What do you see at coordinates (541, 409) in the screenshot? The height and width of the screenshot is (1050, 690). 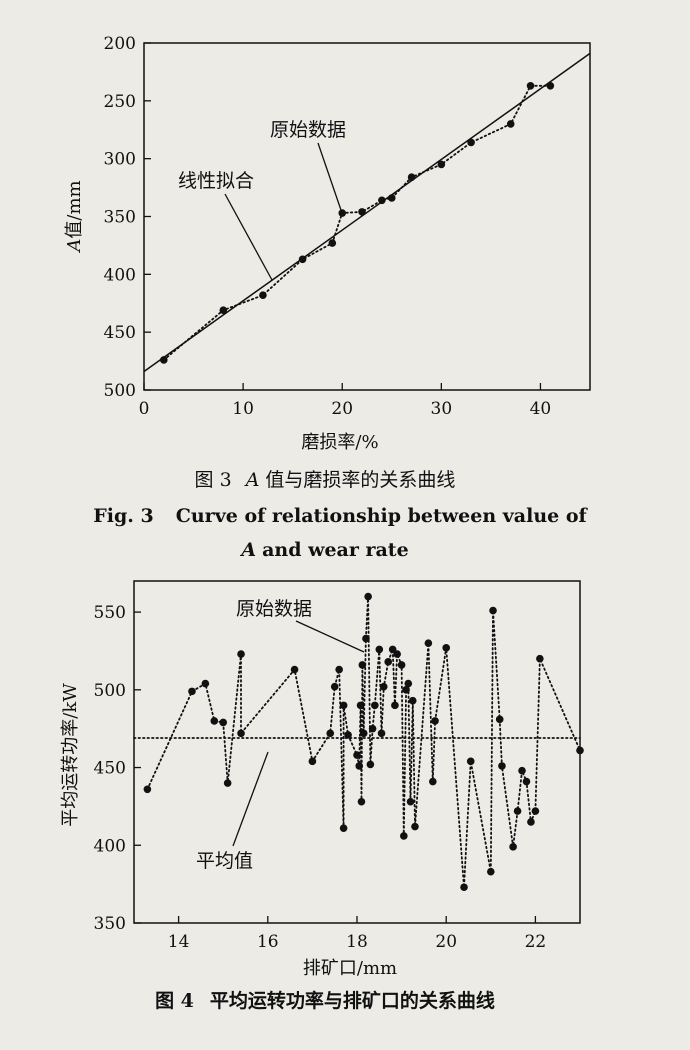 I see `f3-x-tick-label: 40` at bounding box center [541, 409].